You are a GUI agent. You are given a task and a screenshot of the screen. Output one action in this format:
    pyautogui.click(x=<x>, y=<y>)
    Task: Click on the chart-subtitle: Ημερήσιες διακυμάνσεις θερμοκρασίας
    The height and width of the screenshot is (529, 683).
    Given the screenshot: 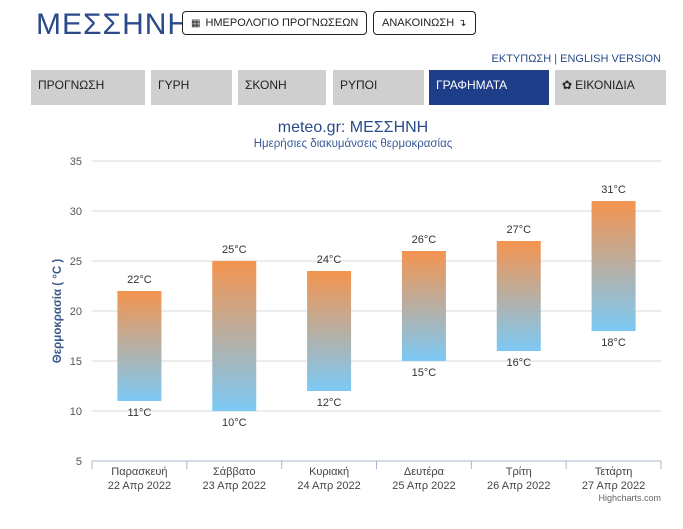 What is the action you would take?
    pyautogui.click(x=353, y=144)
    